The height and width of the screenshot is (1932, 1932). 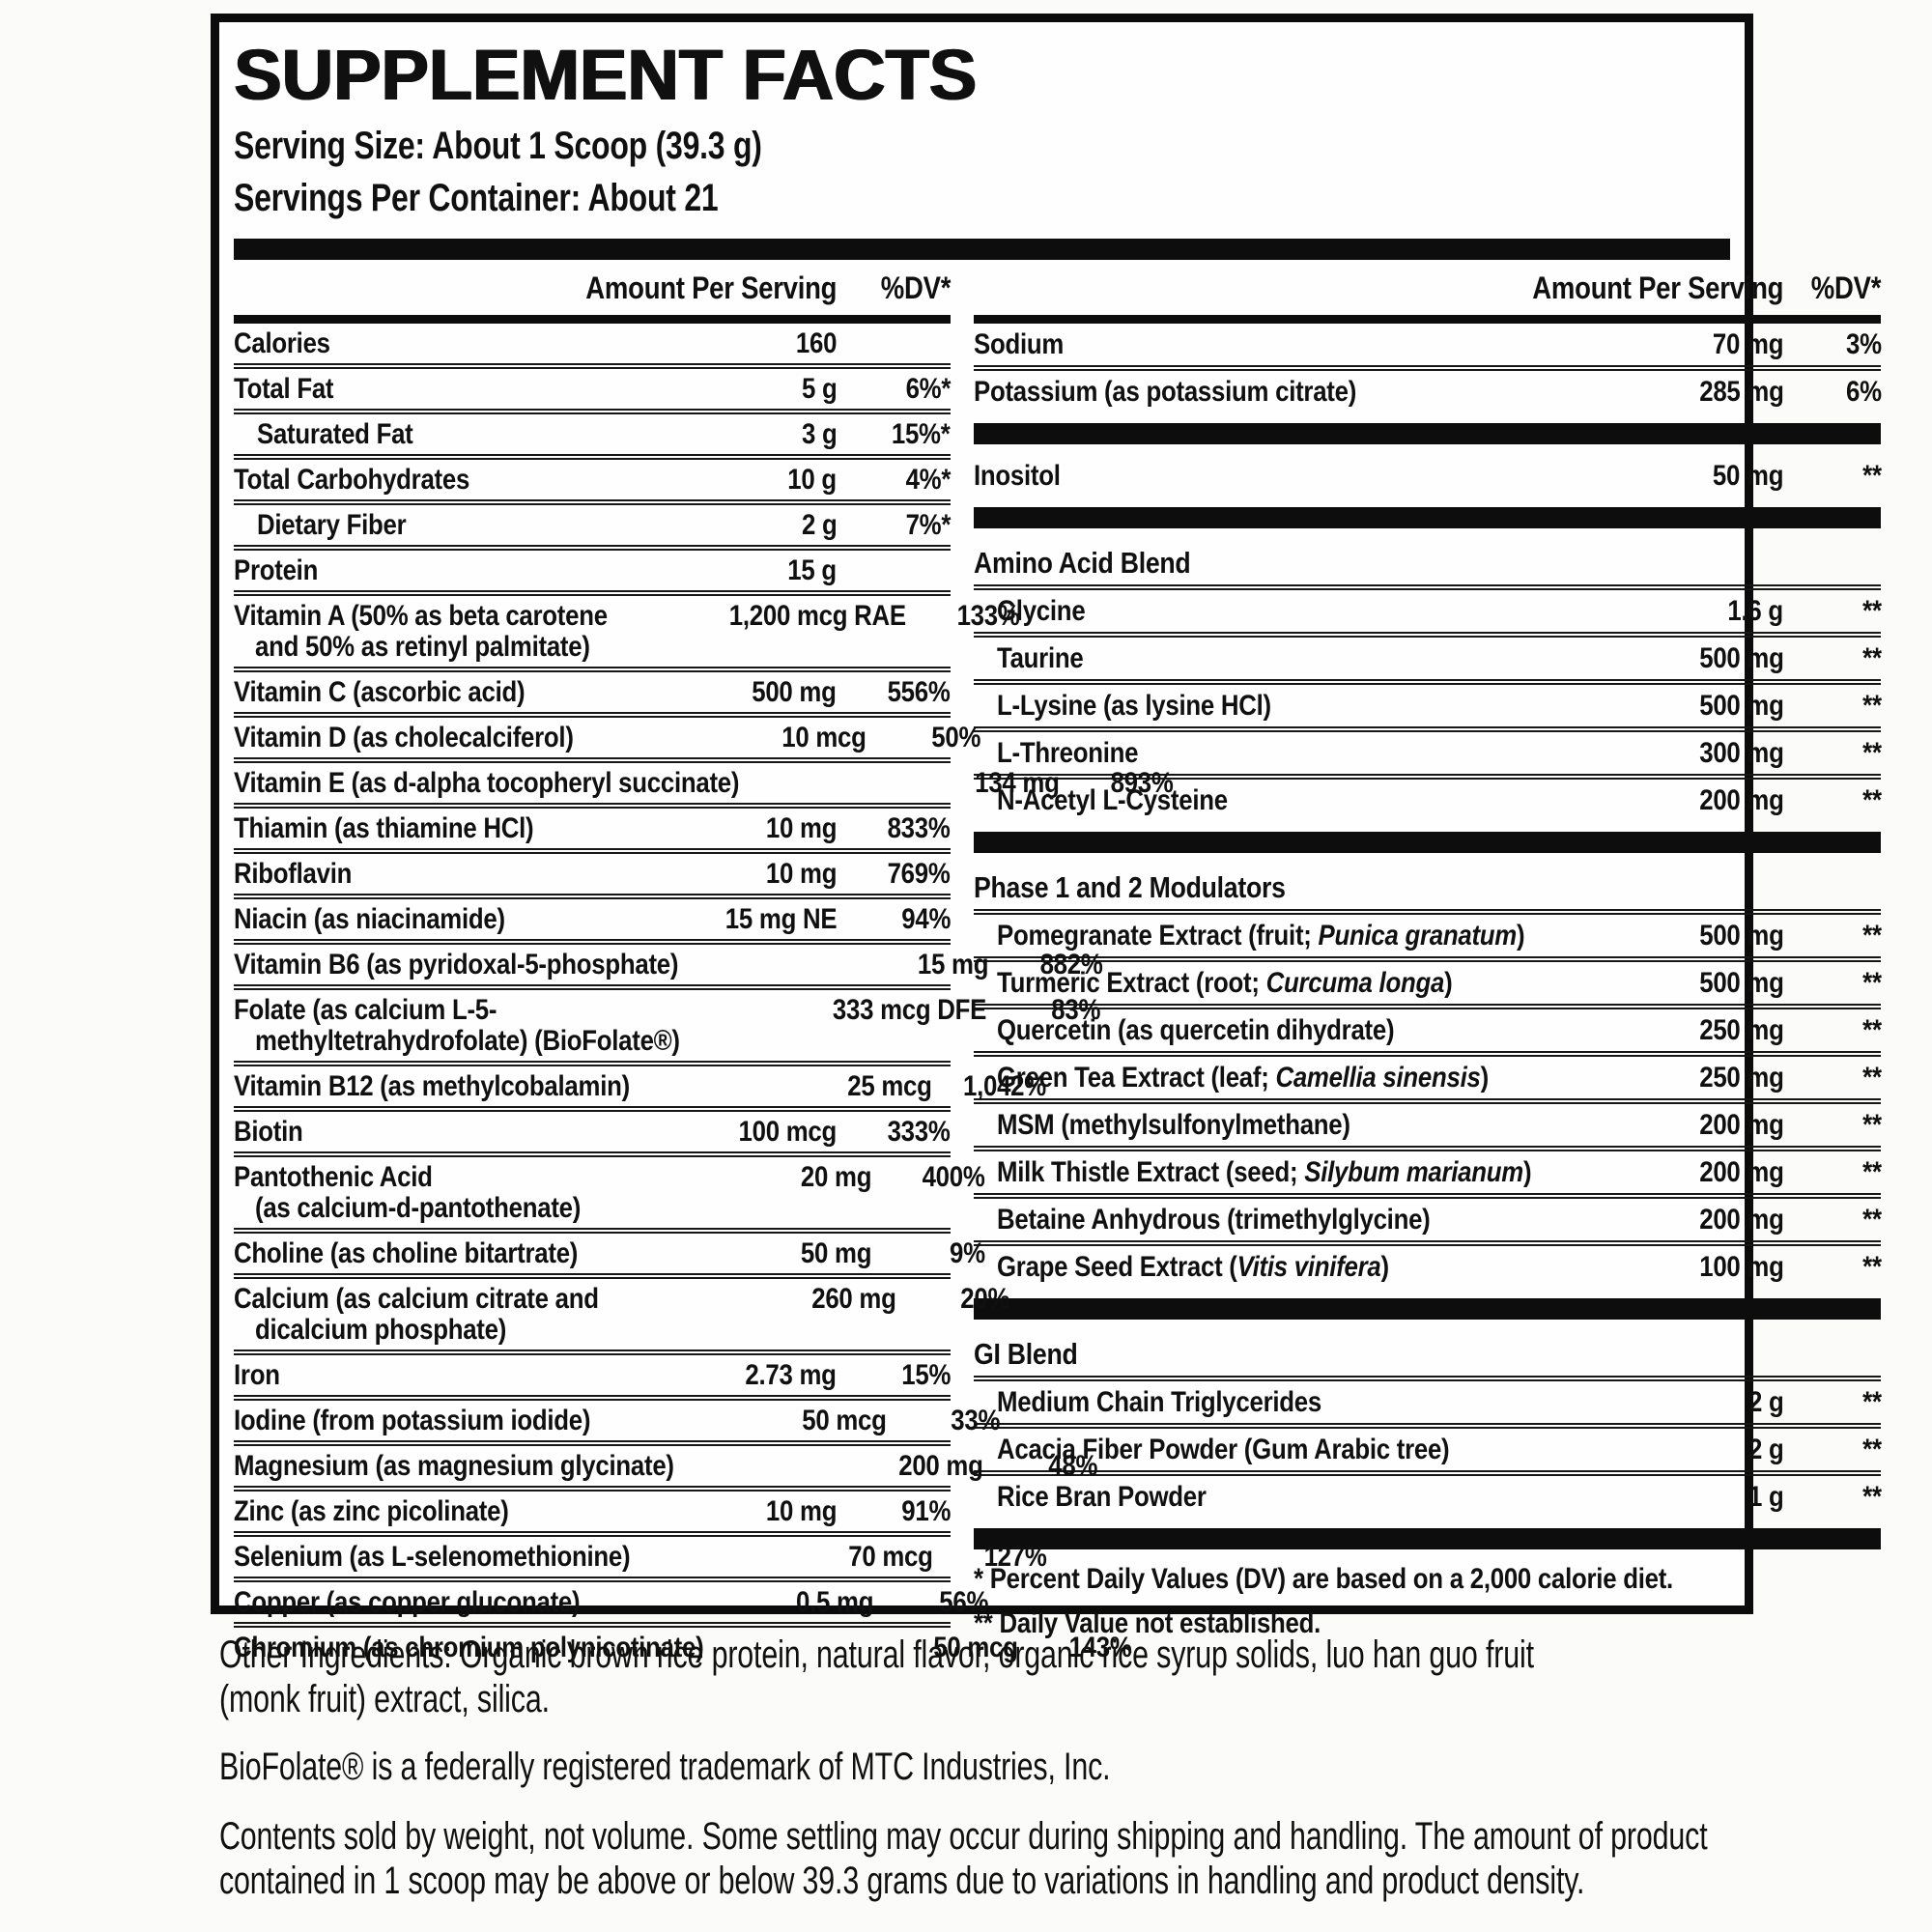 I want to click on nutrient-name: Zinc (as zinc picolinate), so click(x=416, y=1511).